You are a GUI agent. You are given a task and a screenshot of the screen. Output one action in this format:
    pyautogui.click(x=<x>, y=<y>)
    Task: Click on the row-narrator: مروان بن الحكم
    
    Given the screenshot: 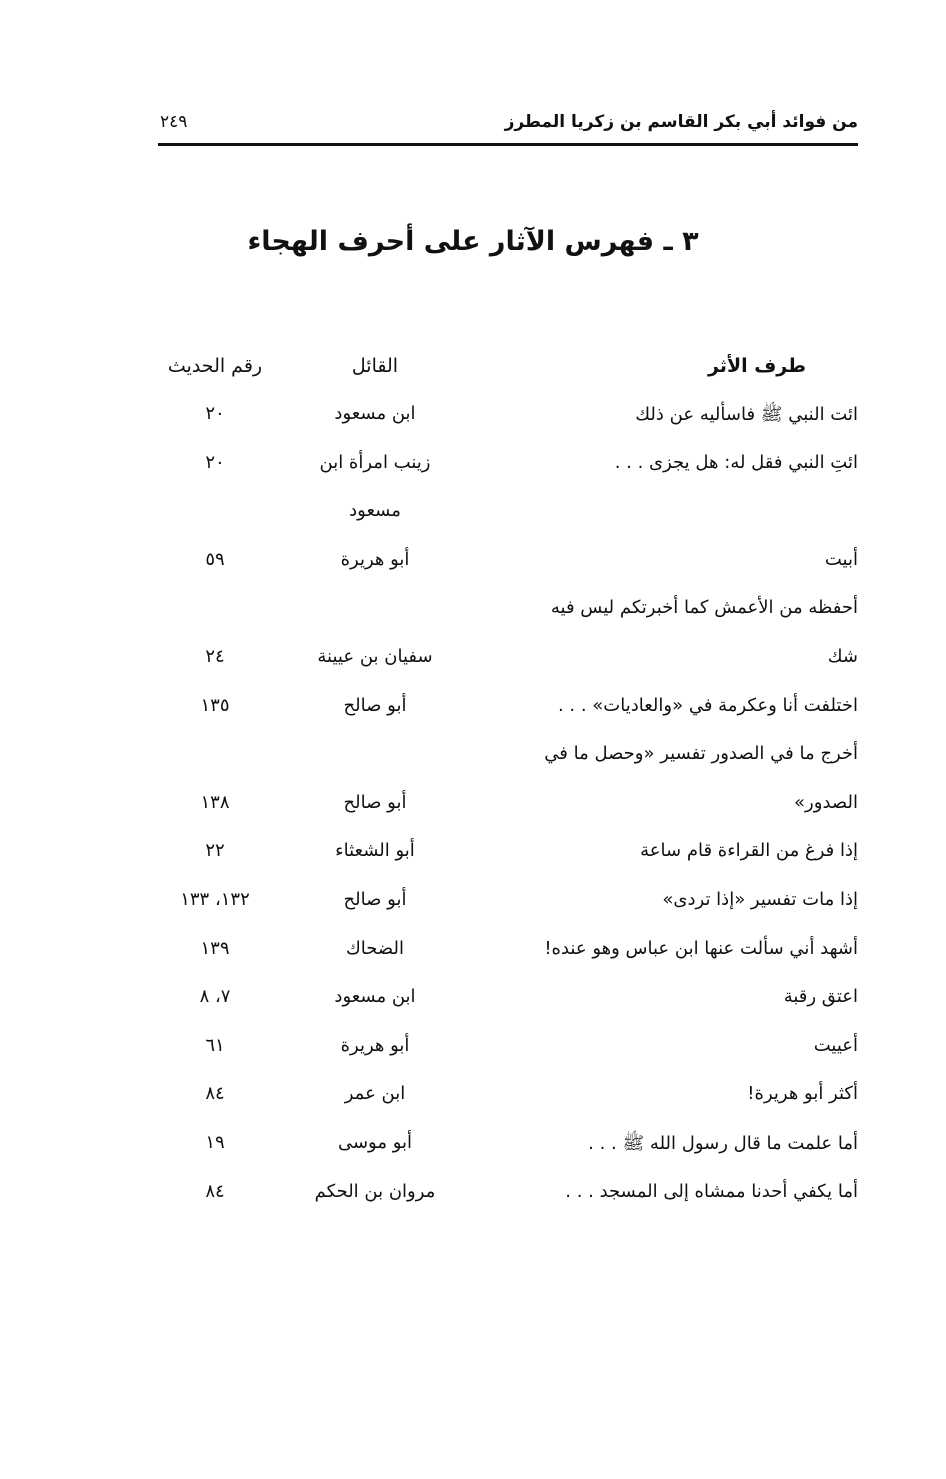 What is the action you would take?
    pyautogui.click(x=375, y=1191)
    